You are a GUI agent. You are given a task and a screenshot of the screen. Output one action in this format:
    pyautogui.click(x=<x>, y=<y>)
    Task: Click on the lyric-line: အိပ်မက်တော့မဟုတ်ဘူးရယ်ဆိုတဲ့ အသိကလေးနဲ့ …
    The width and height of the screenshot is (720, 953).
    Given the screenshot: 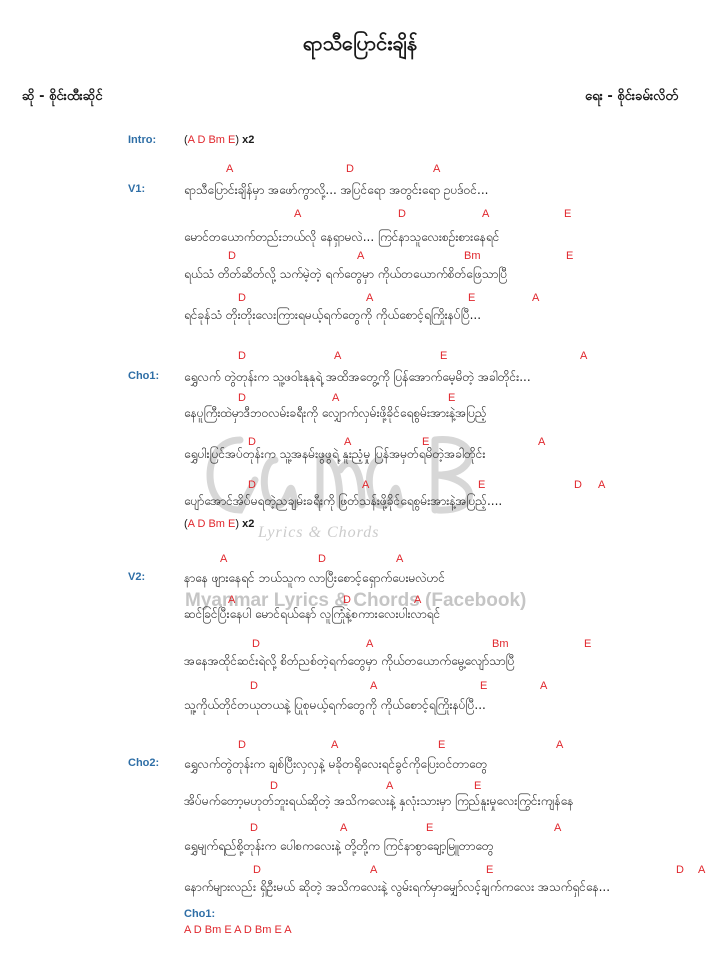 What is the action you would take?
    pyautogui.click(x=379, y=801)
    